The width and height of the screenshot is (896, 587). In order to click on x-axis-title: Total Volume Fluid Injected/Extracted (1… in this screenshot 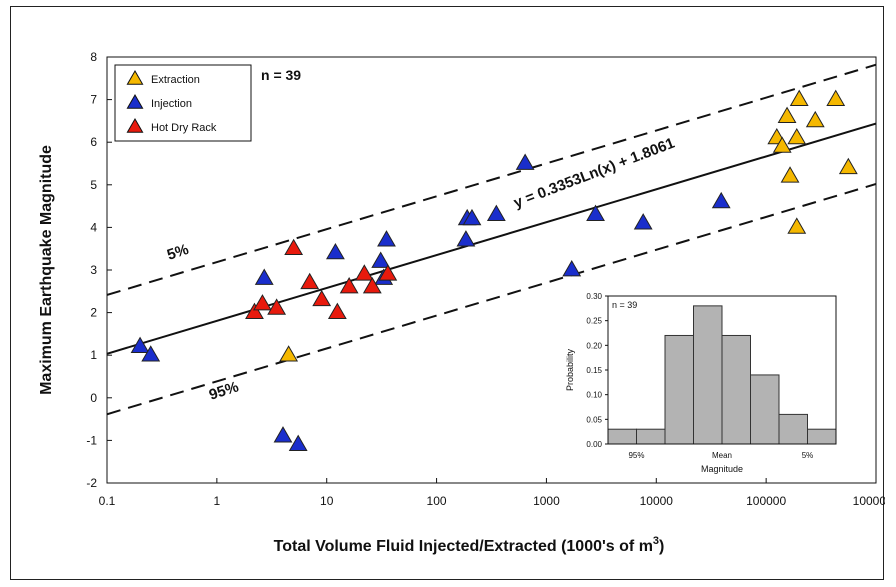, I will do `click(469, 545)`.